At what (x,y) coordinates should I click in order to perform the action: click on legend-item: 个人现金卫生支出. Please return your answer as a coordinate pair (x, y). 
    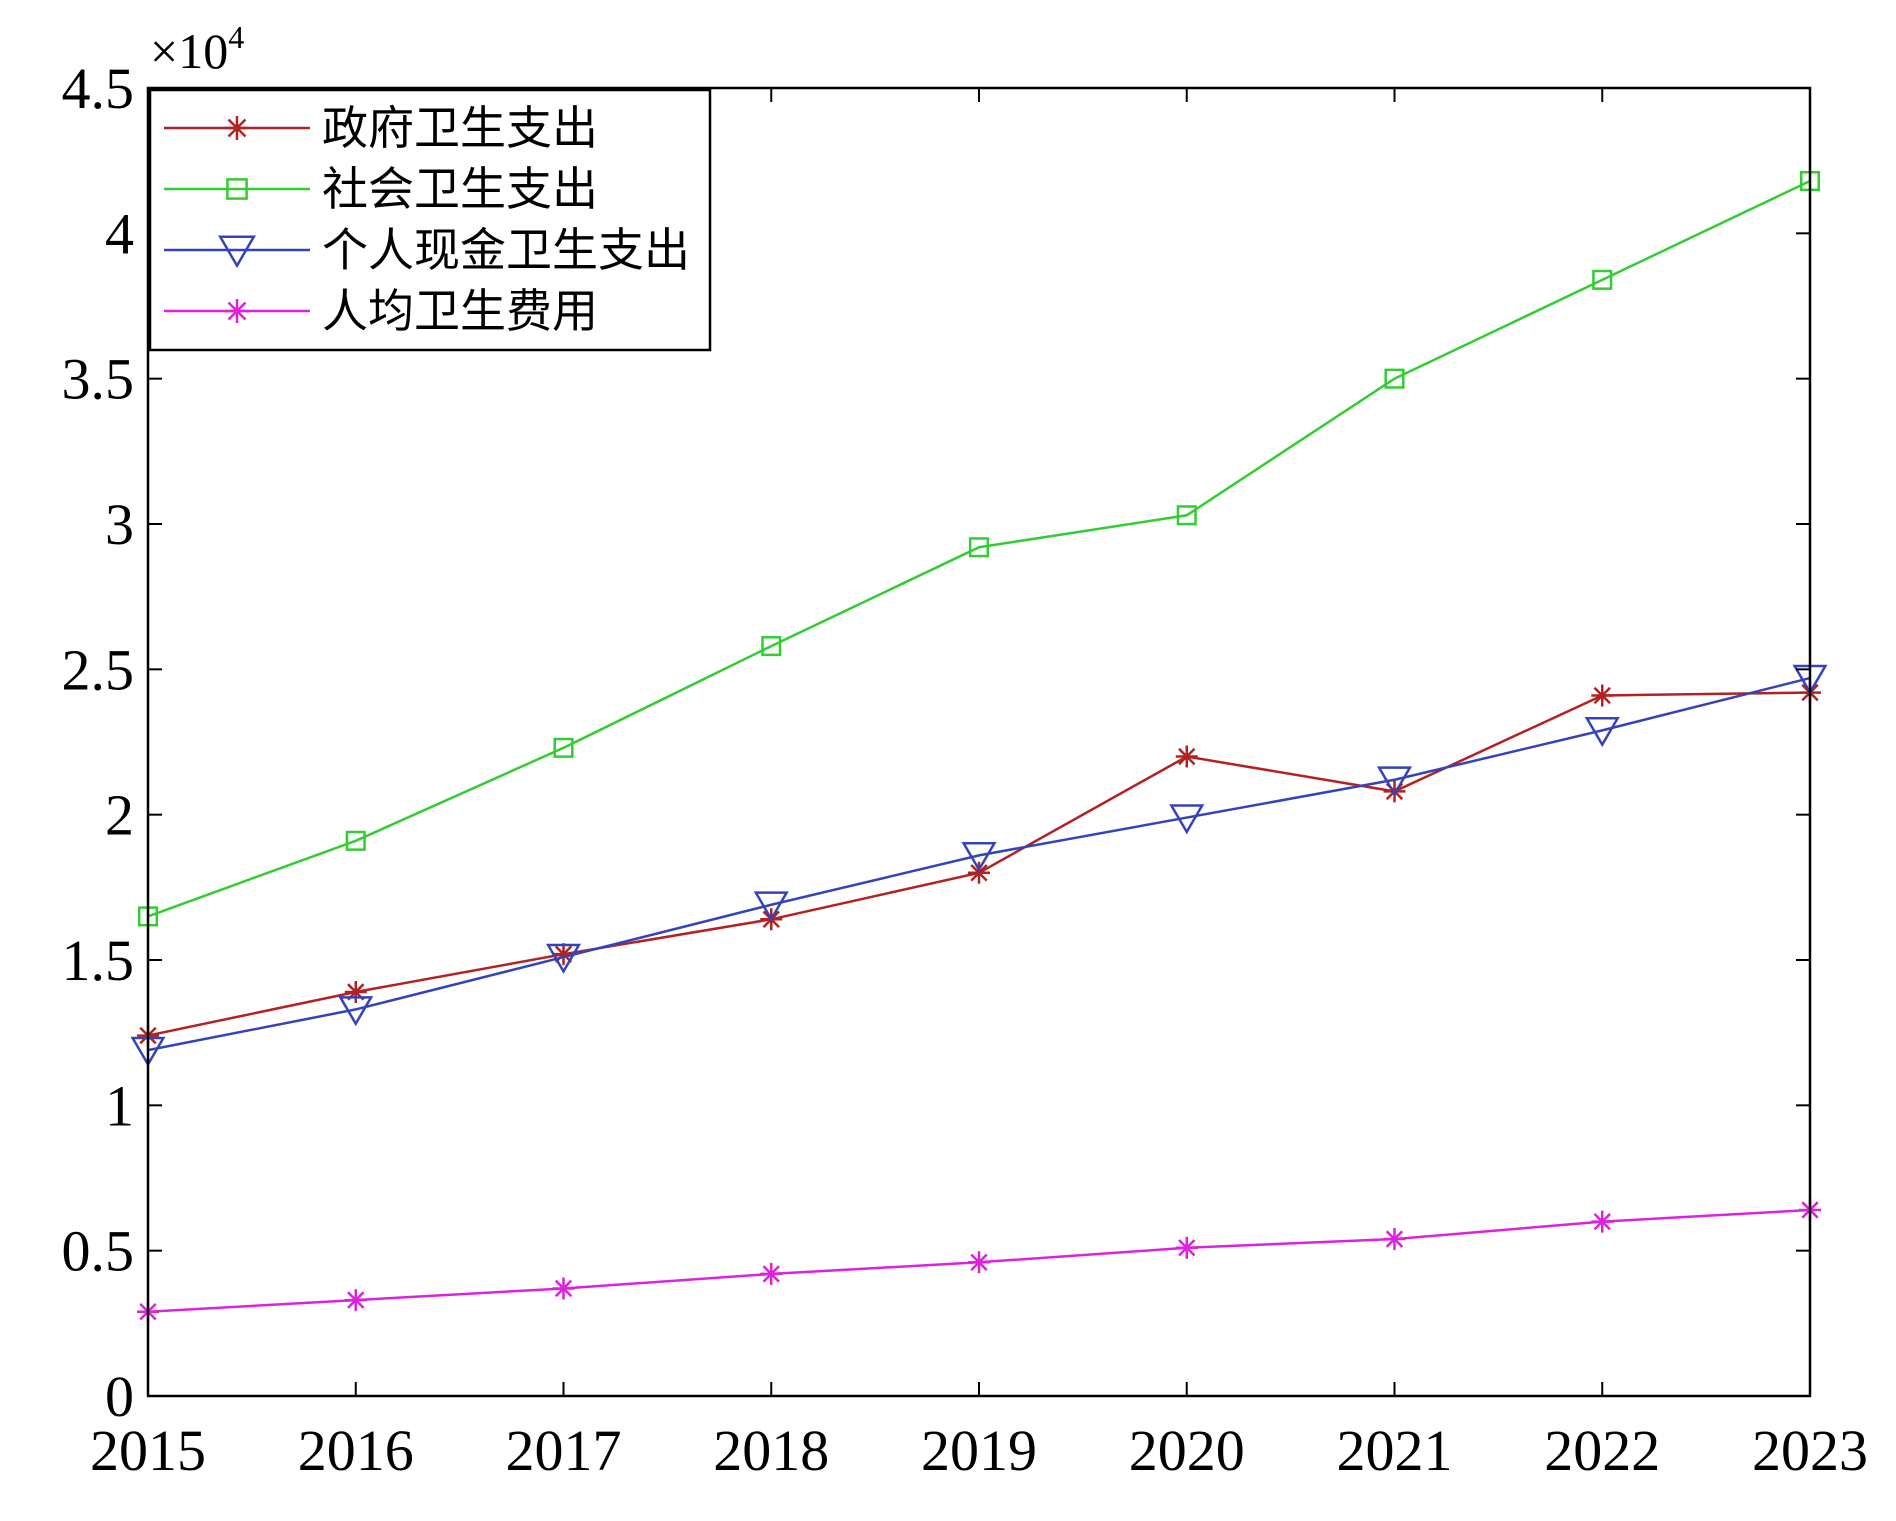
    Looking at the image, I should click on (427, 250).